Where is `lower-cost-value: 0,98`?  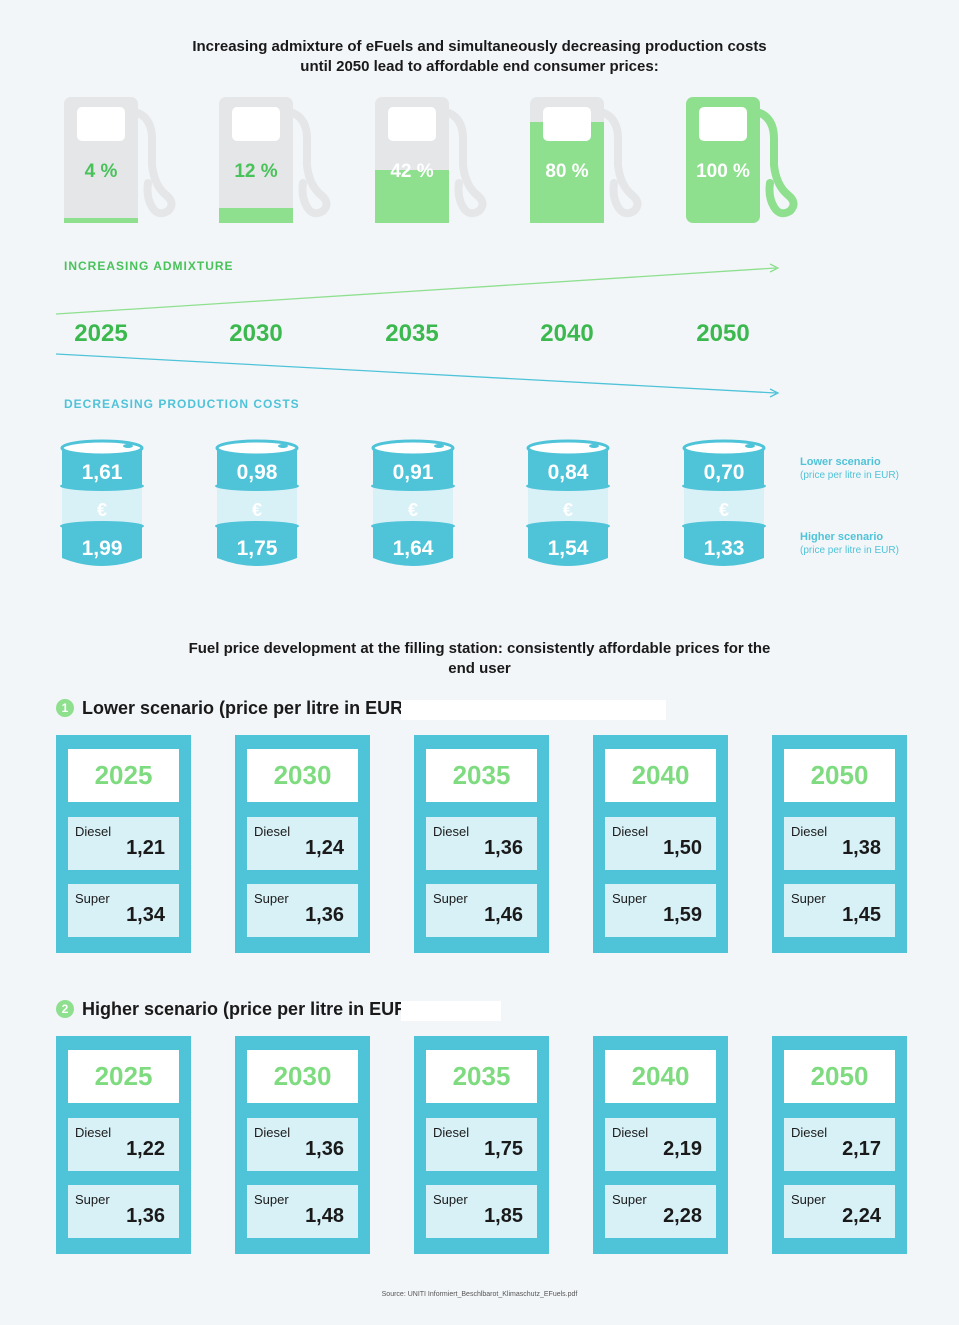 lower-cost-value: 0,98 is located at coordinates (257, 472).